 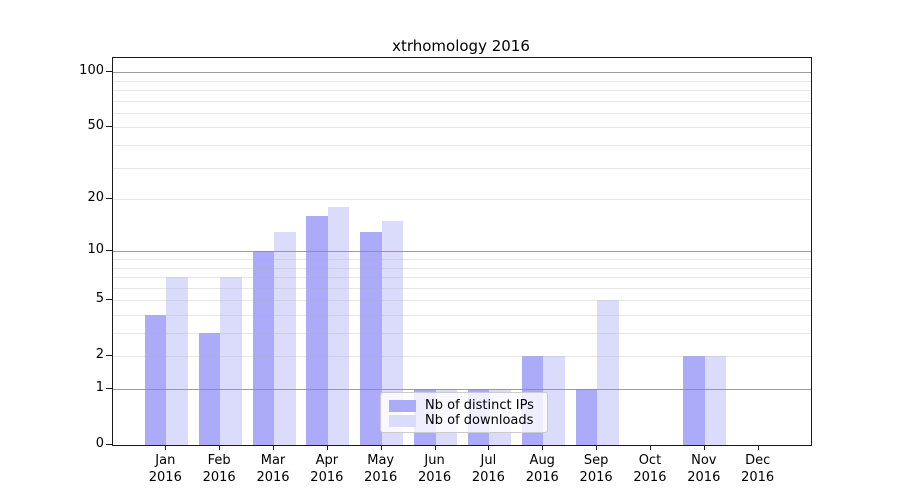 I want to click on x-tick-month: Jun, so click(x=434, y=460).